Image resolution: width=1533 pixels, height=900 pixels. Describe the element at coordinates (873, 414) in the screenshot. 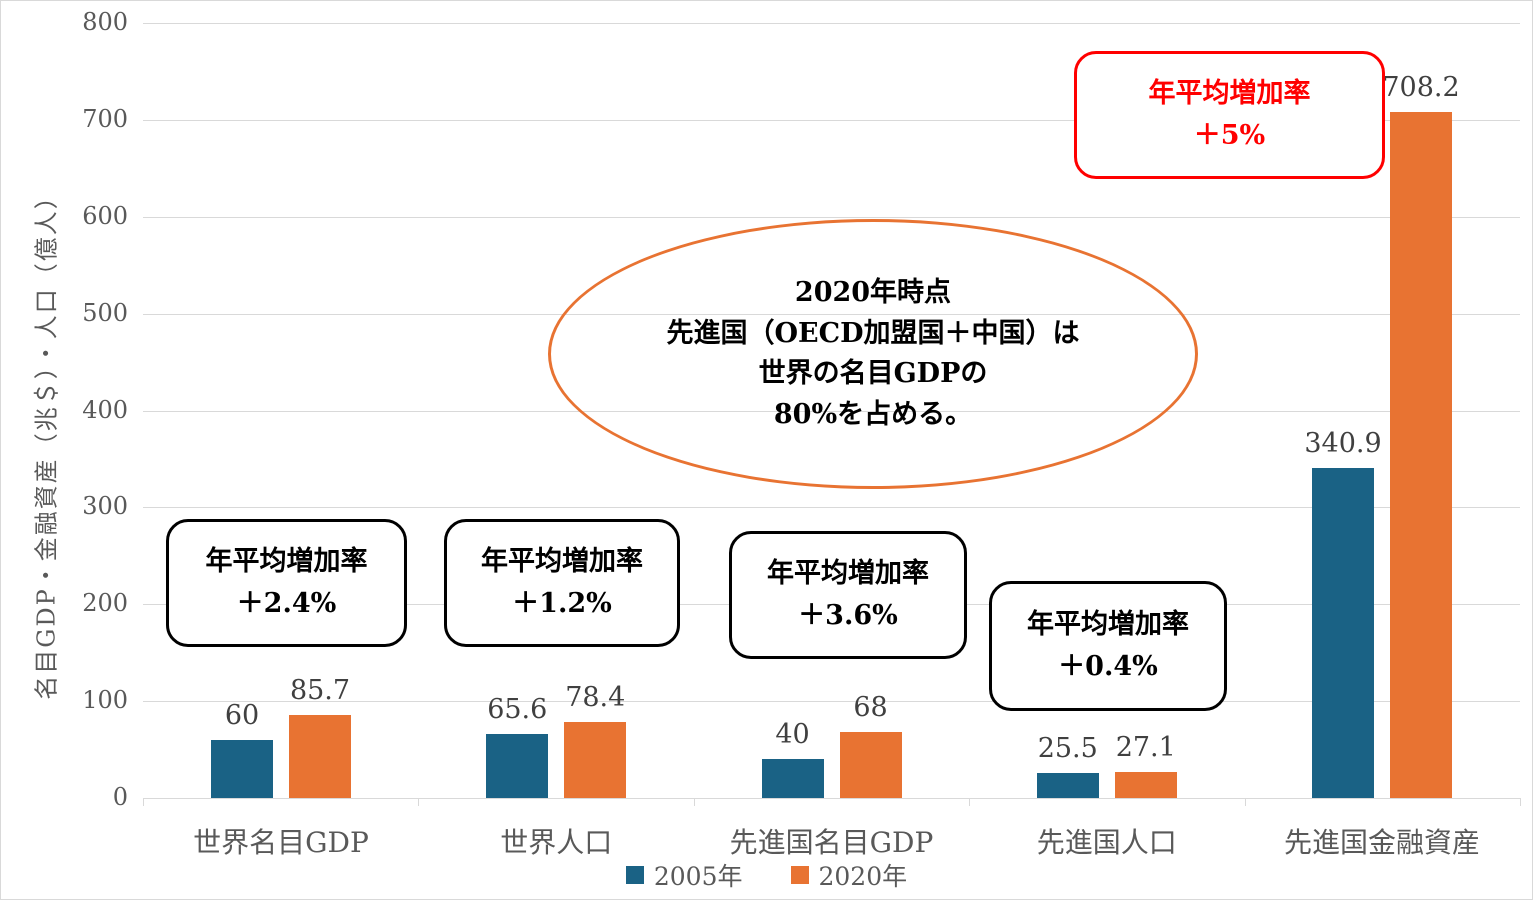

I see `ellipse-note-line: 80%を占める。` at that location.